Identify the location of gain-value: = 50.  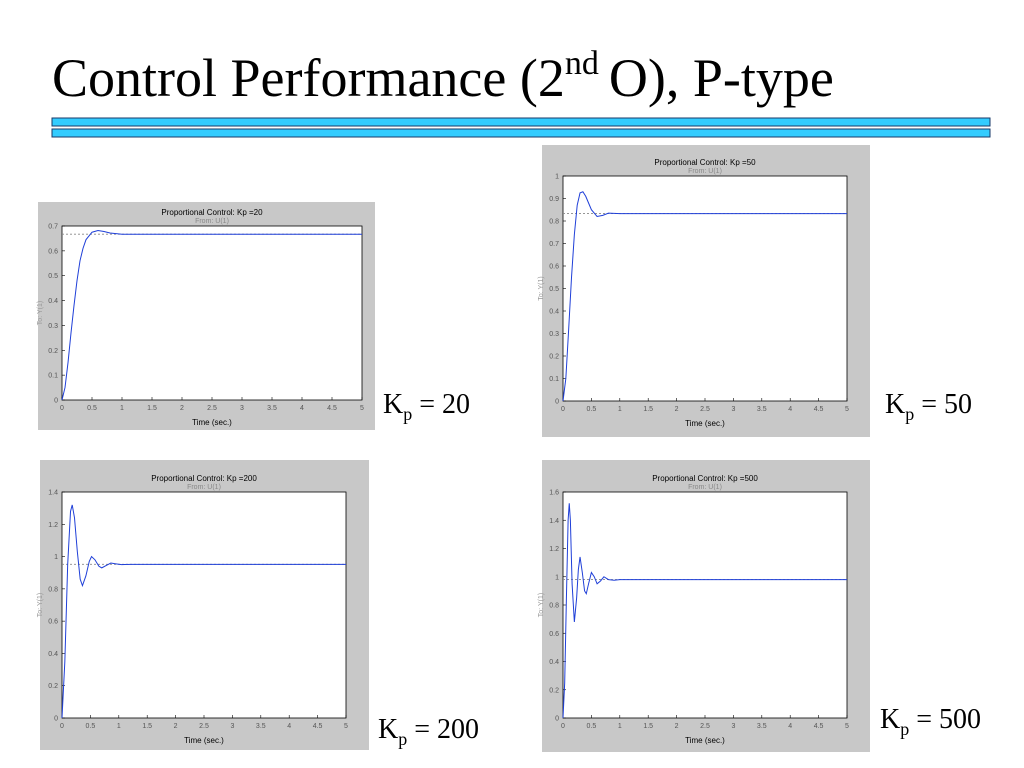
(946, 404).